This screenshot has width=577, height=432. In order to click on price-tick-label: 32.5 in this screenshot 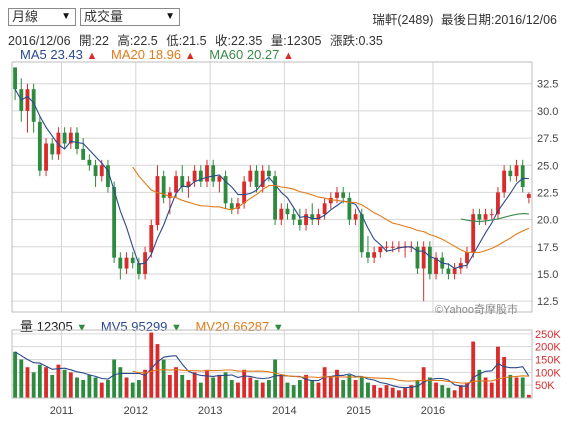, I will do `click(547, 85)`.